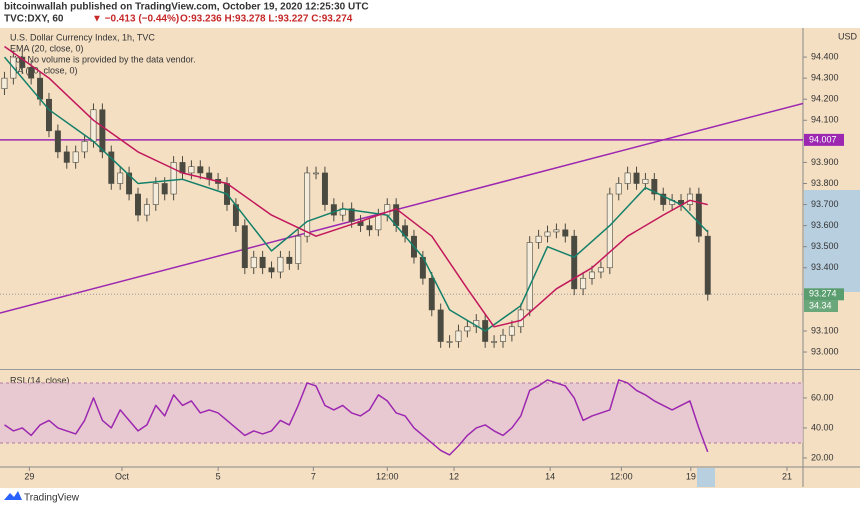 The width and height of the screenshot is (860, 514). What do you see at coordinates (823, 139) in the screenshot?
I see `price-label: 94.007` at bounding box center [823, 139].